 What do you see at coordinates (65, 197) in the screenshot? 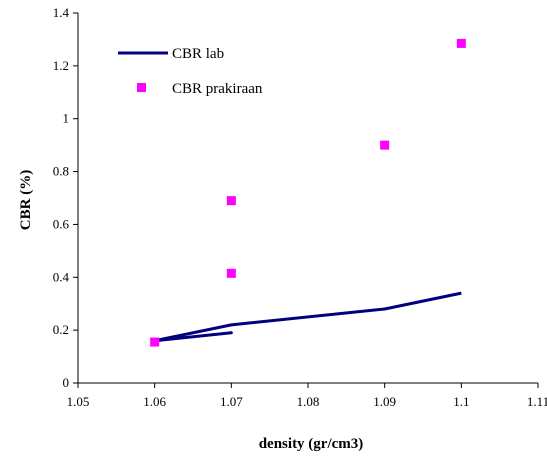
I see `y-ticks: 0 0.2 0.4 0.6 0.8 1 1.2 1.4` at bounding box center [65, 197].